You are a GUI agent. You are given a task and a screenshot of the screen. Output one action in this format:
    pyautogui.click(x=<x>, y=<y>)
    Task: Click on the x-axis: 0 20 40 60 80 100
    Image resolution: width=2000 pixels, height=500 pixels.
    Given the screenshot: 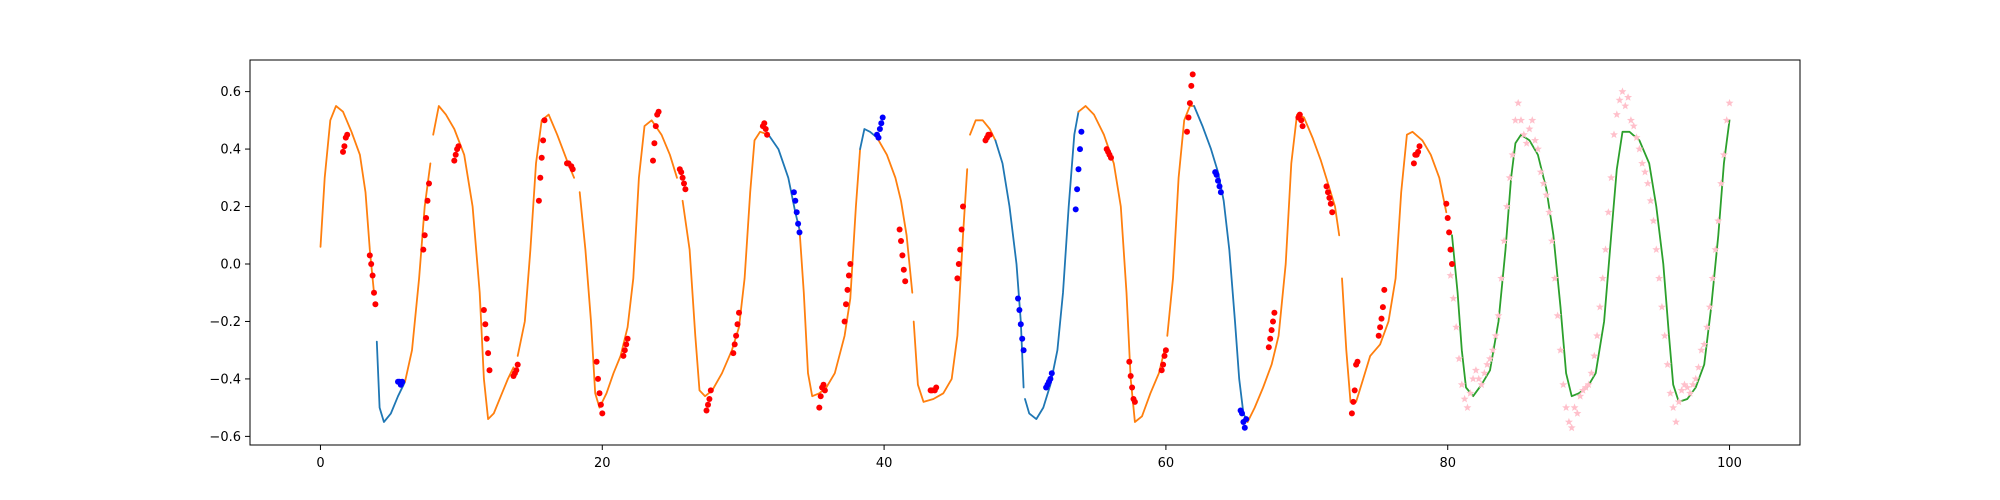 What is the action you would take?
    pyautogui.click(x=1029, y=458)
    